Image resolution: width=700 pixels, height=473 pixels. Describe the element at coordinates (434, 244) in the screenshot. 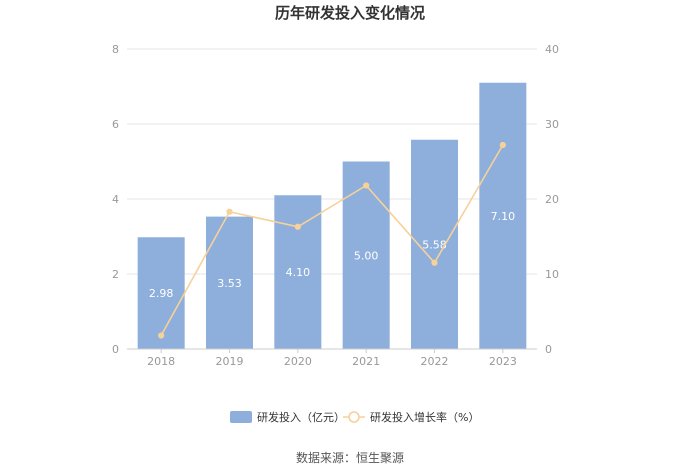

I see `bar-value-label: 5.58` at that location.